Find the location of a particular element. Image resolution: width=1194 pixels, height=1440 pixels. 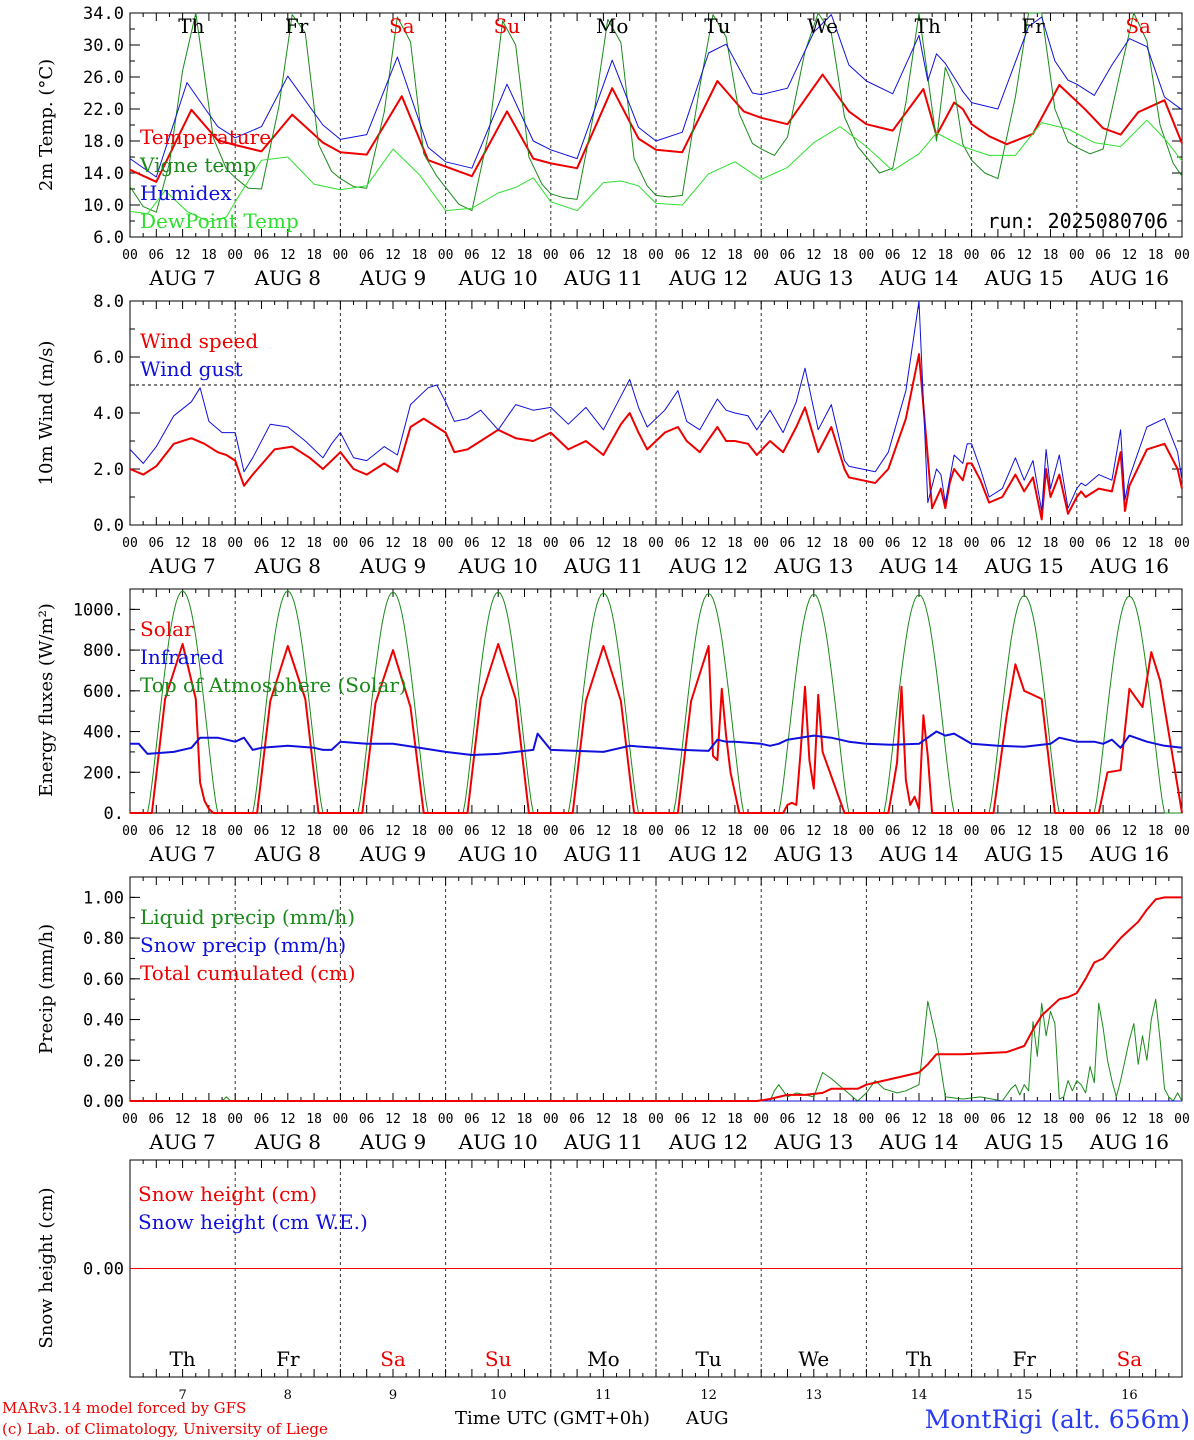

y-tick-label: 400. is located at coordinates (103, 733).